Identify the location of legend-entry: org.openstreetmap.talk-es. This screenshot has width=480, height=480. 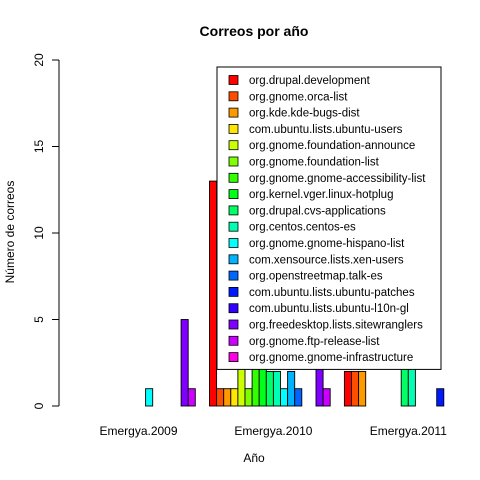
(316, 277).